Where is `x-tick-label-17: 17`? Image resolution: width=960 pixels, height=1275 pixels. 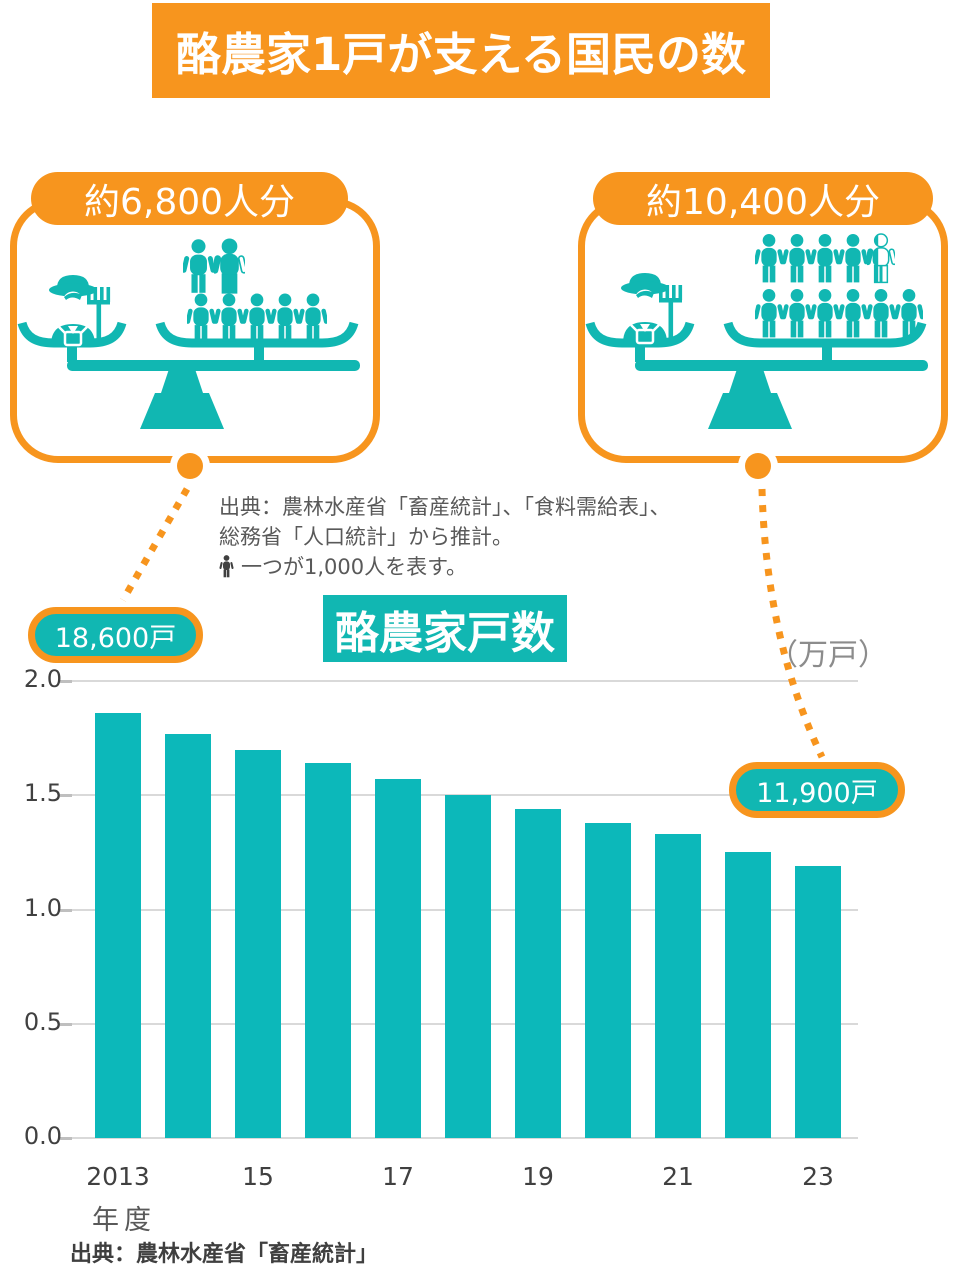
x-tick-label-17: 17 is located at coordinates (398, 1176).